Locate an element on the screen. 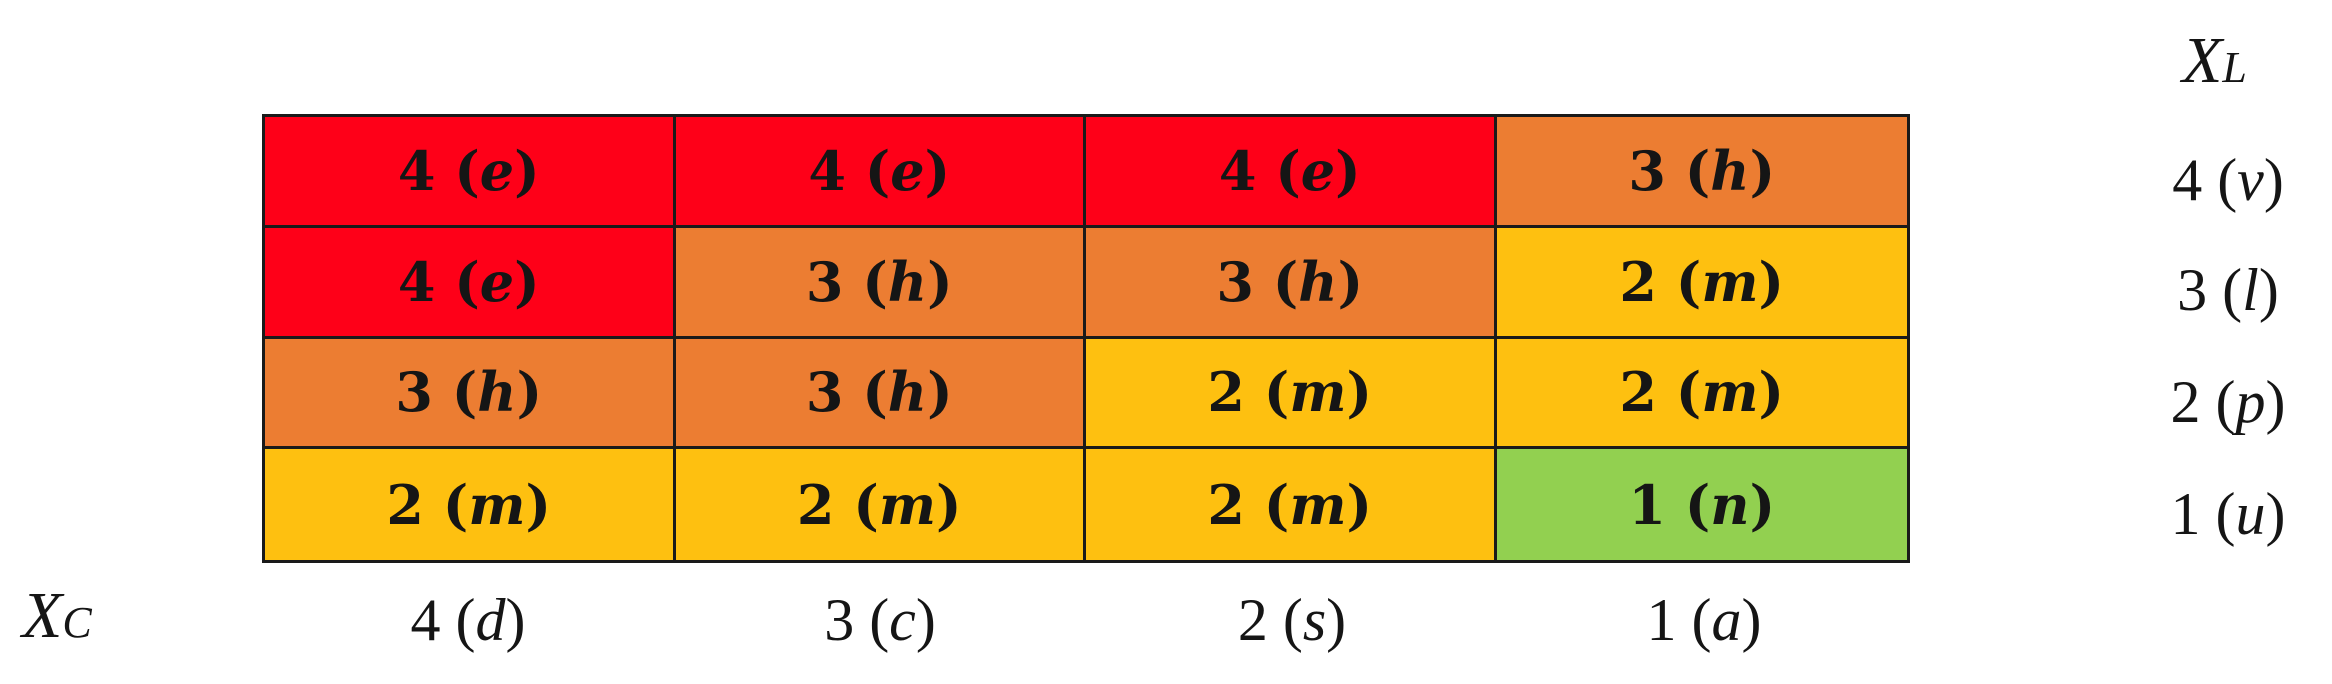 The height and width of the screenshot is (684, 2332). row-label-4: 1 (u) is located at coordinates (2228, 514).